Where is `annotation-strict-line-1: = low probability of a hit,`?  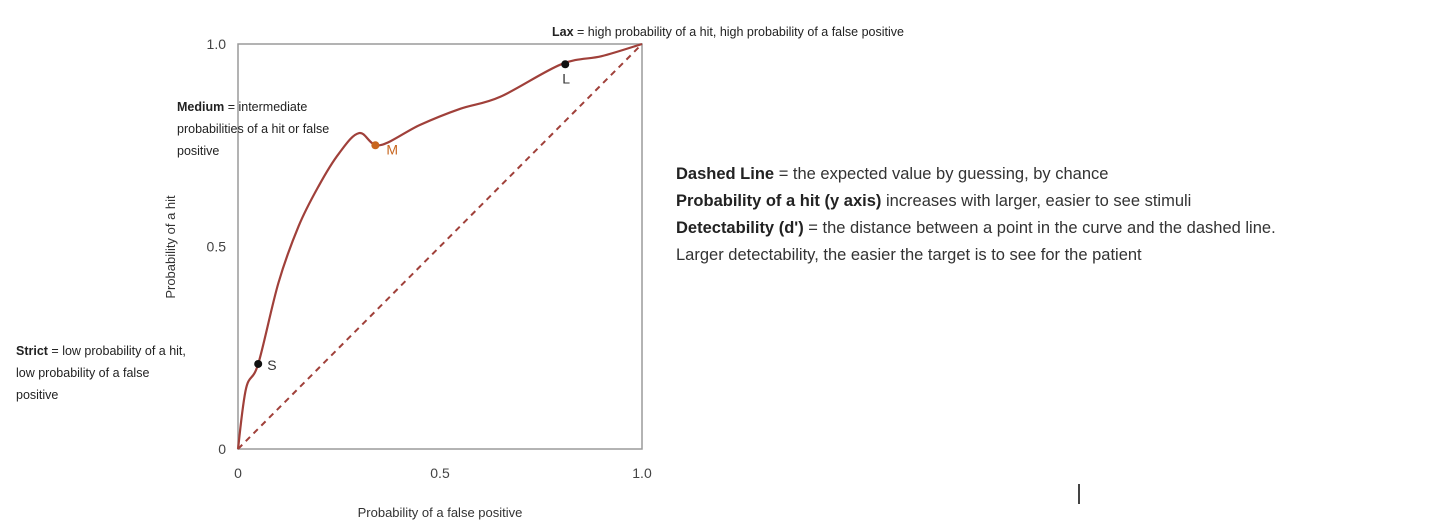 annotation-strict-line-1: = low probability of a hit, is located at coordinates (116, 351).